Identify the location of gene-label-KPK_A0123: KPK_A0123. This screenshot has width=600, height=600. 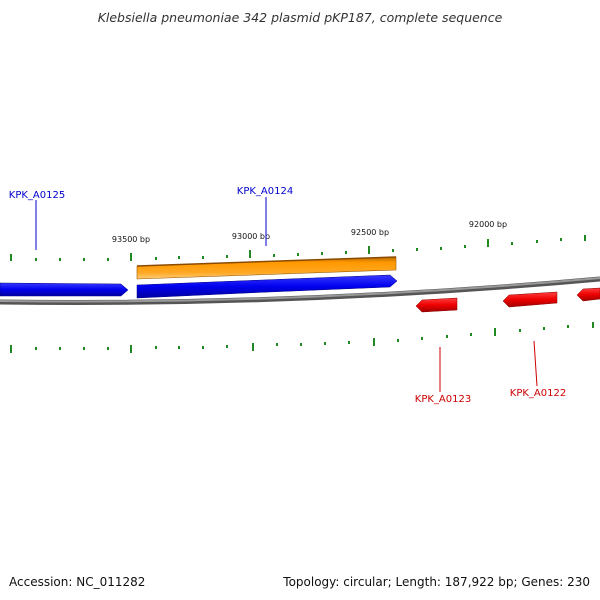
(443, 399).